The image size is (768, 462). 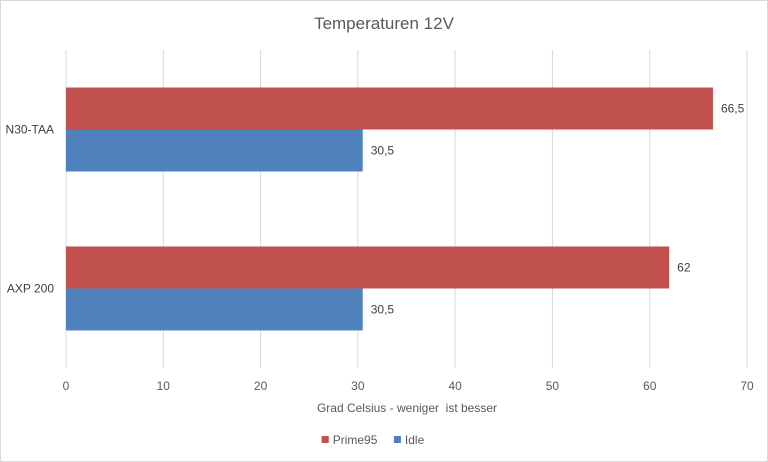 I want to click on x-tick-label: 40, so click(x=455, y=386).